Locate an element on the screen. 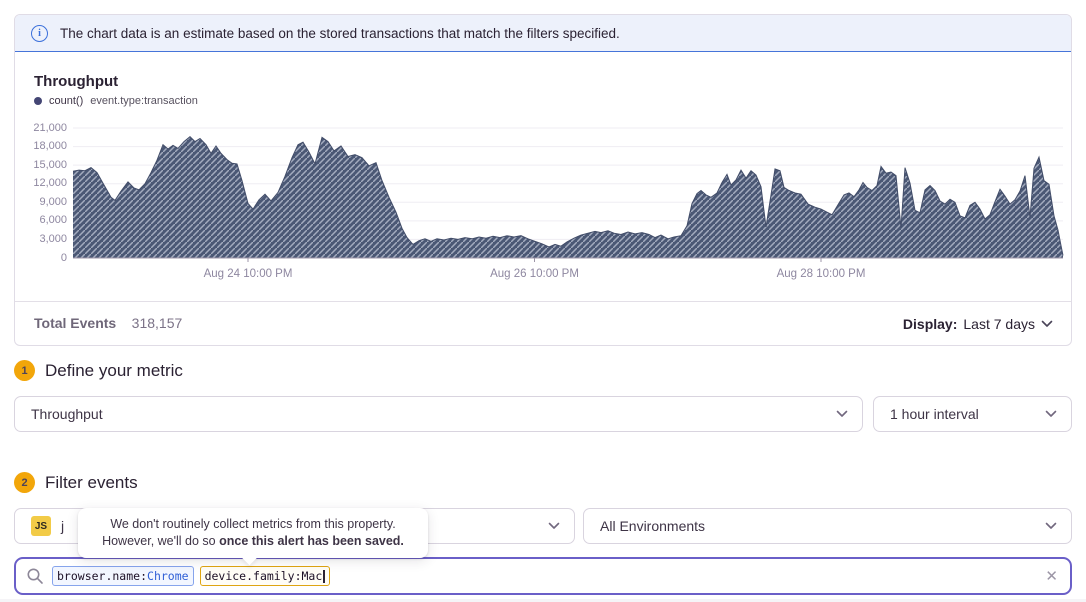  info-icon: i is located at coordinates (39, 33).